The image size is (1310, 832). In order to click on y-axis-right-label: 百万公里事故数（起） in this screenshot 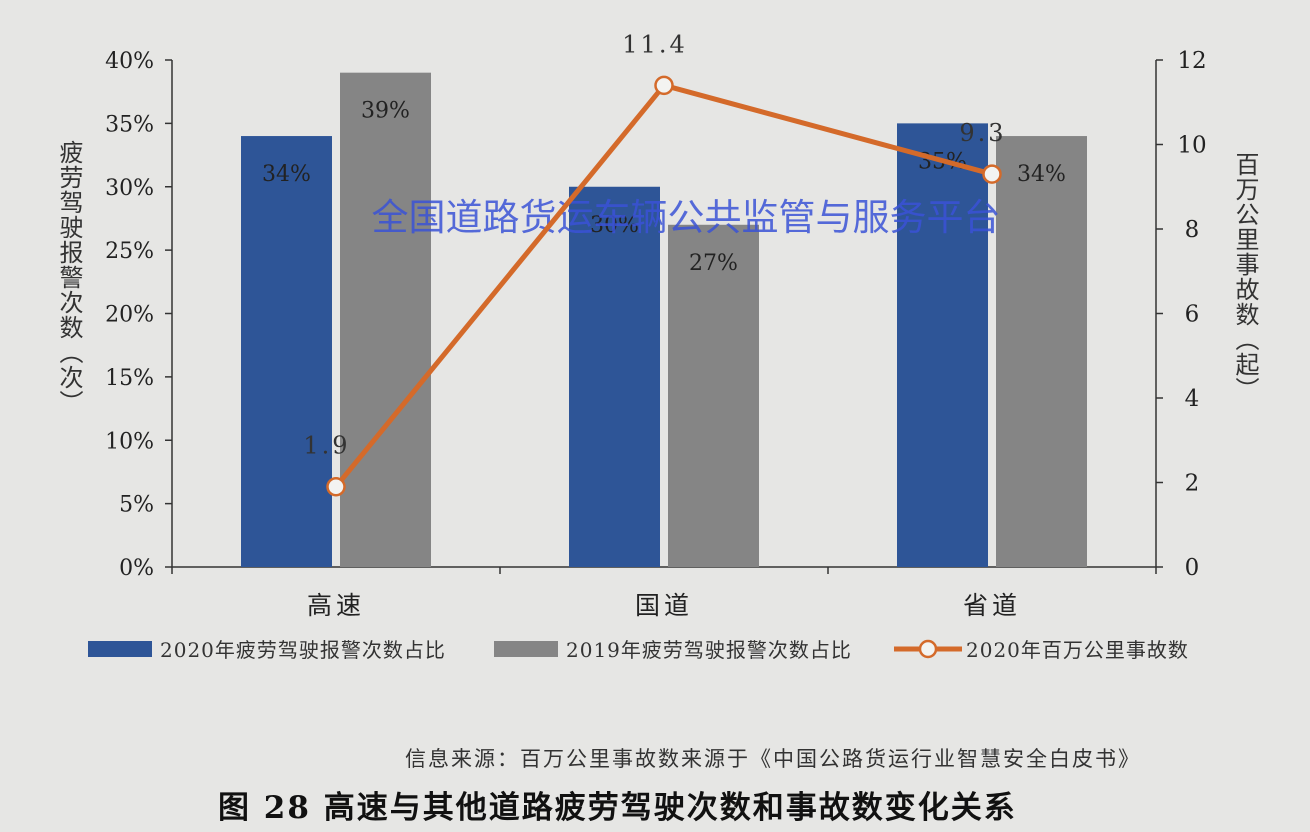, I will do `click(1245, 277)`.